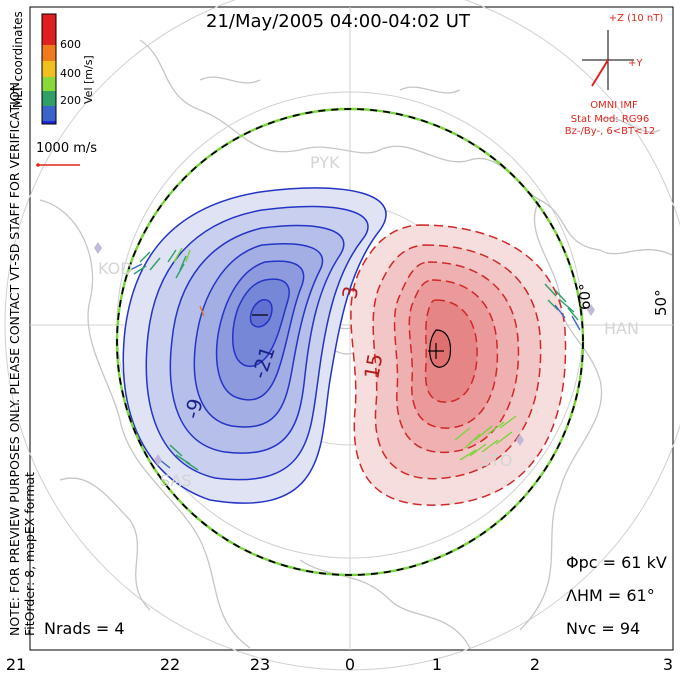 This screenshot has width=680, height=674. I want to click on vector-scale-label: 1000 m/s, so click(66, 148).